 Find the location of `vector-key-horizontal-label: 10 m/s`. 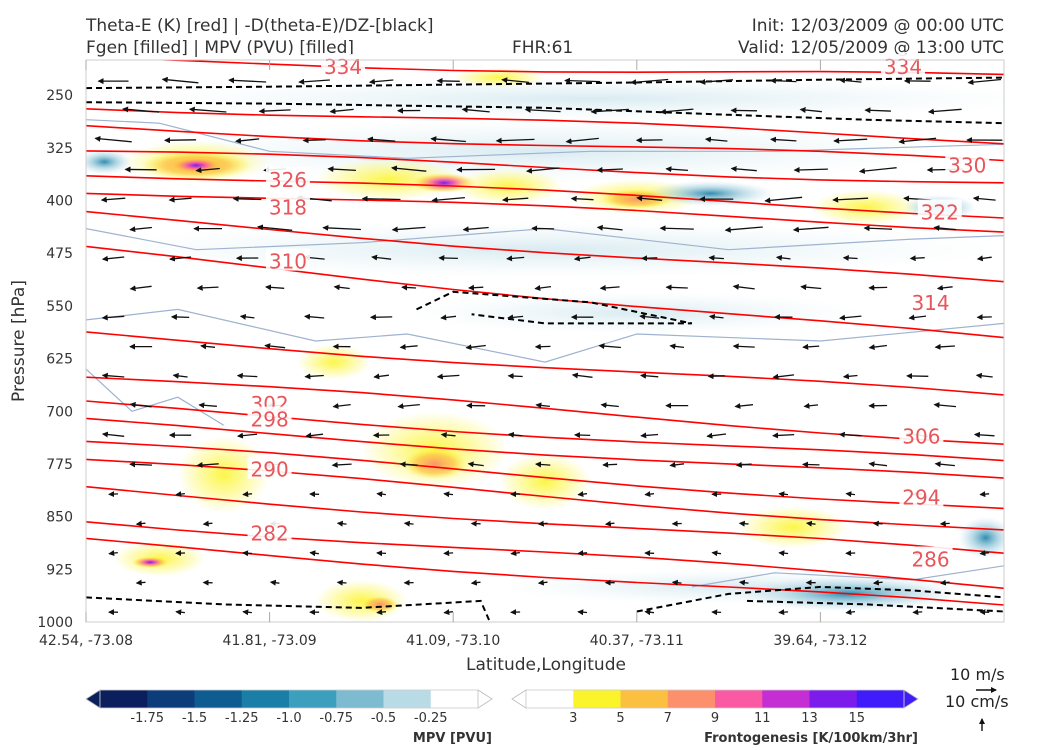

vector-key-horizontal-label: 10 m/s is located at coordinates (977, 674).